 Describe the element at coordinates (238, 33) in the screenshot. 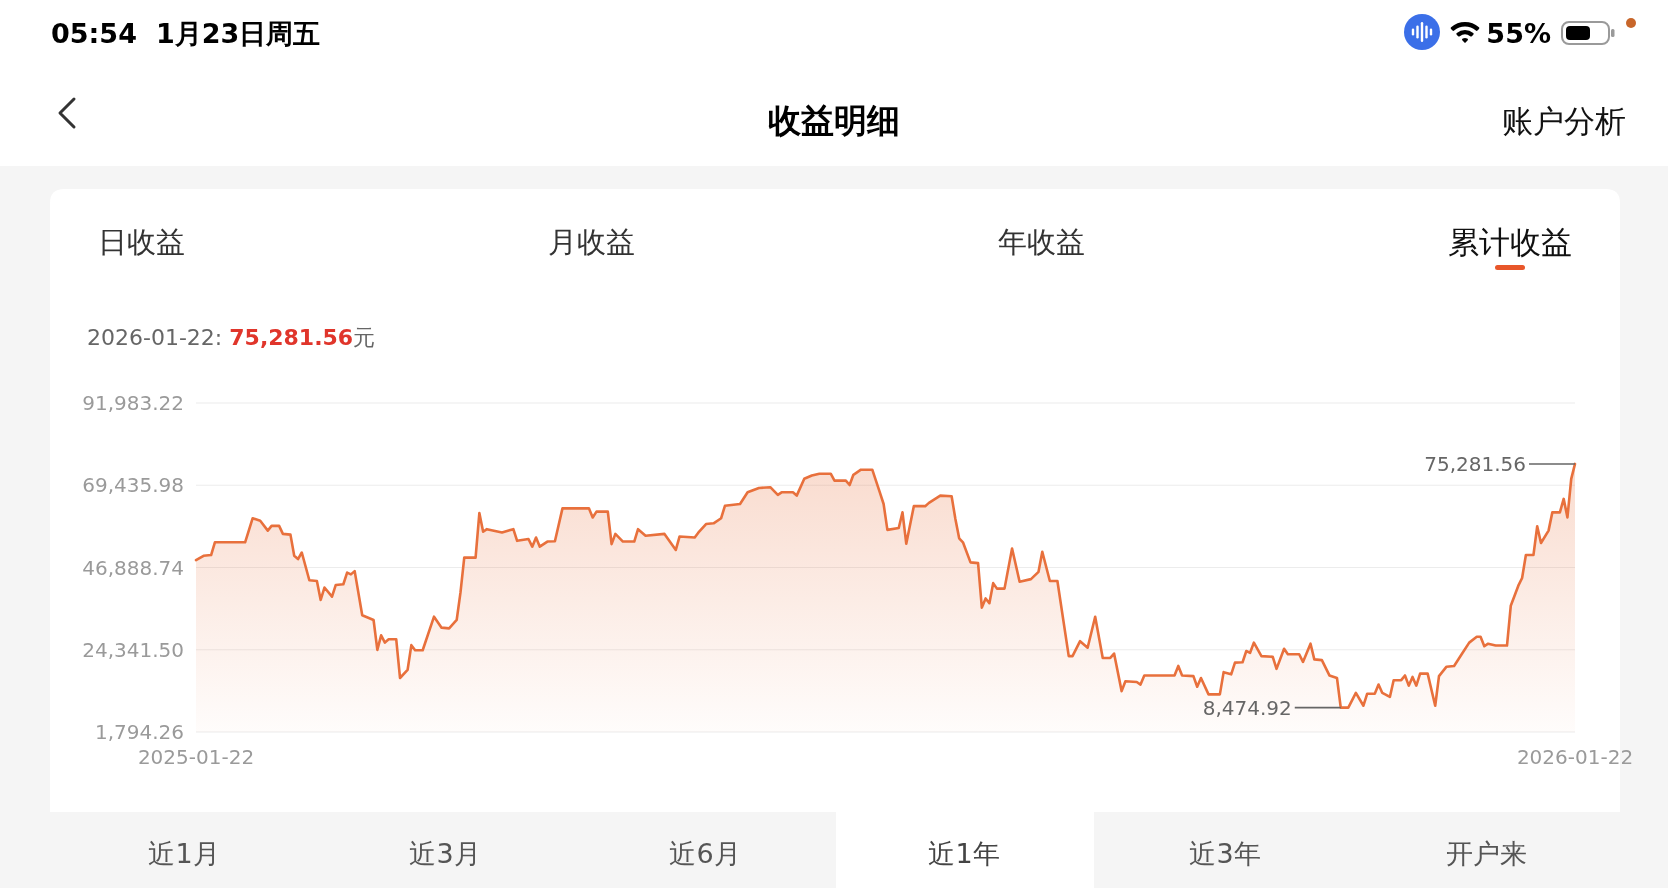

I see `text: 1月23日周五` at that location.